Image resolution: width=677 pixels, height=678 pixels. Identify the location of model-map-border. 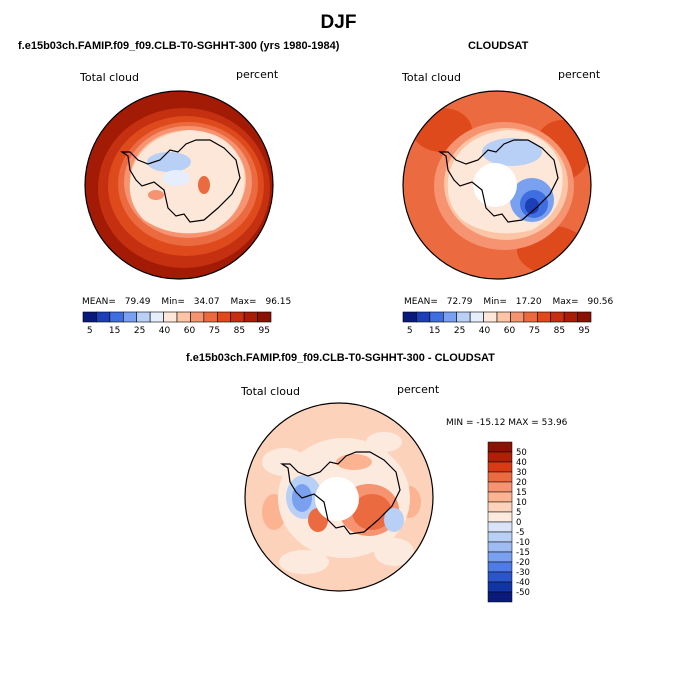
(179, 185).